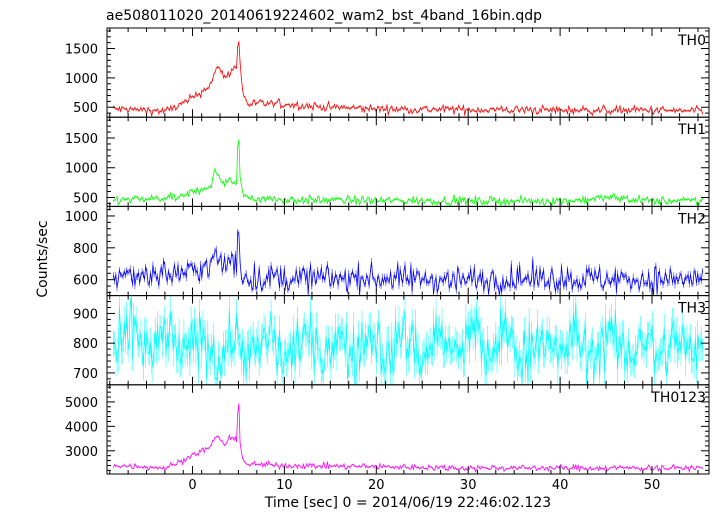  Describe the element at coordinates (691, 130) in the screenshot. I see `panel-label-th1: TH1` at that location.